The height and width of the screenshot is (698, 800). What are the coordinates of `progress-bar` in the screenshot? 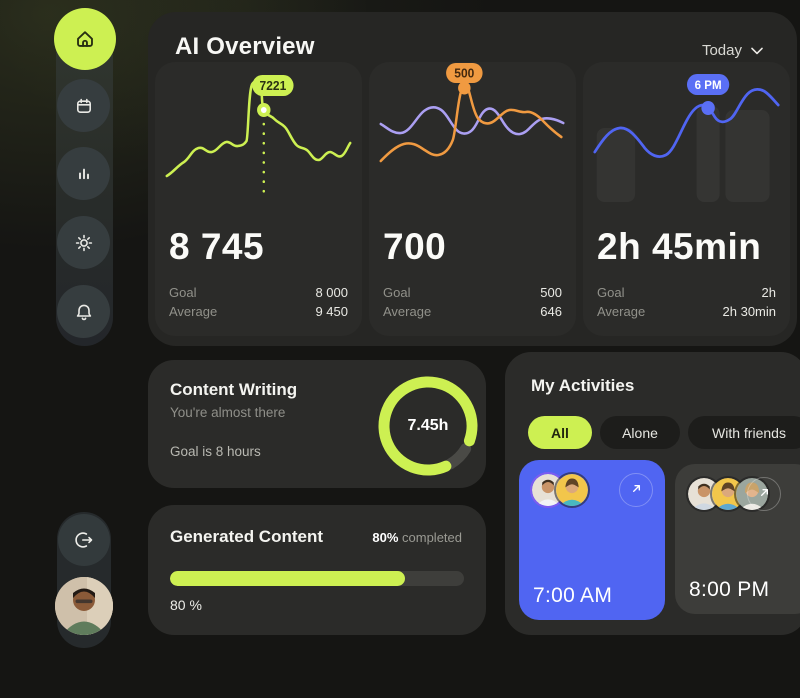 It's located at (317, 578).